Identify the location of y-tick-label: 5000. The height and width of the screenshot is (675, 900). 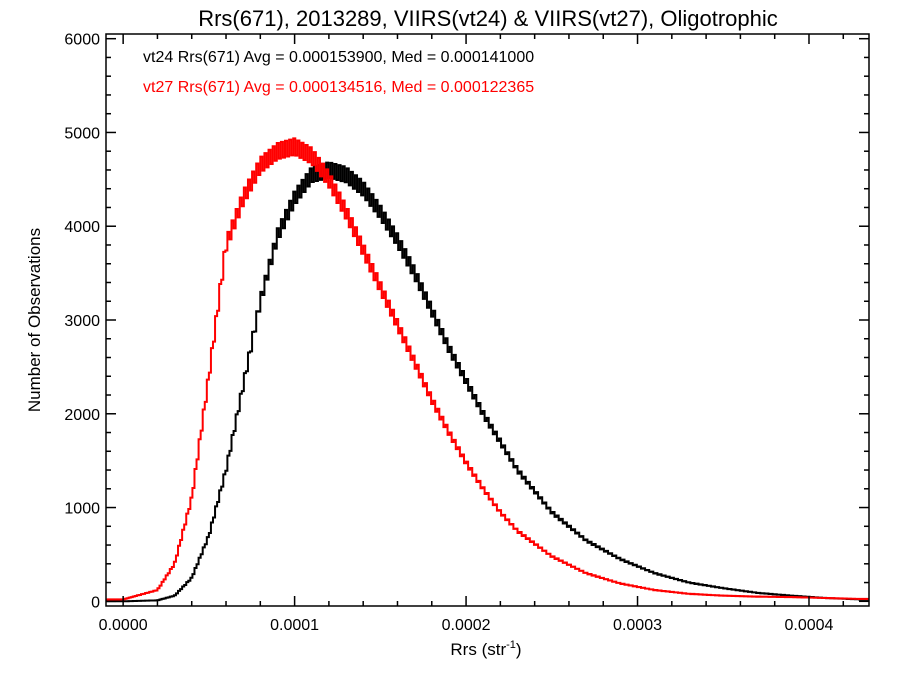
(82, 133).